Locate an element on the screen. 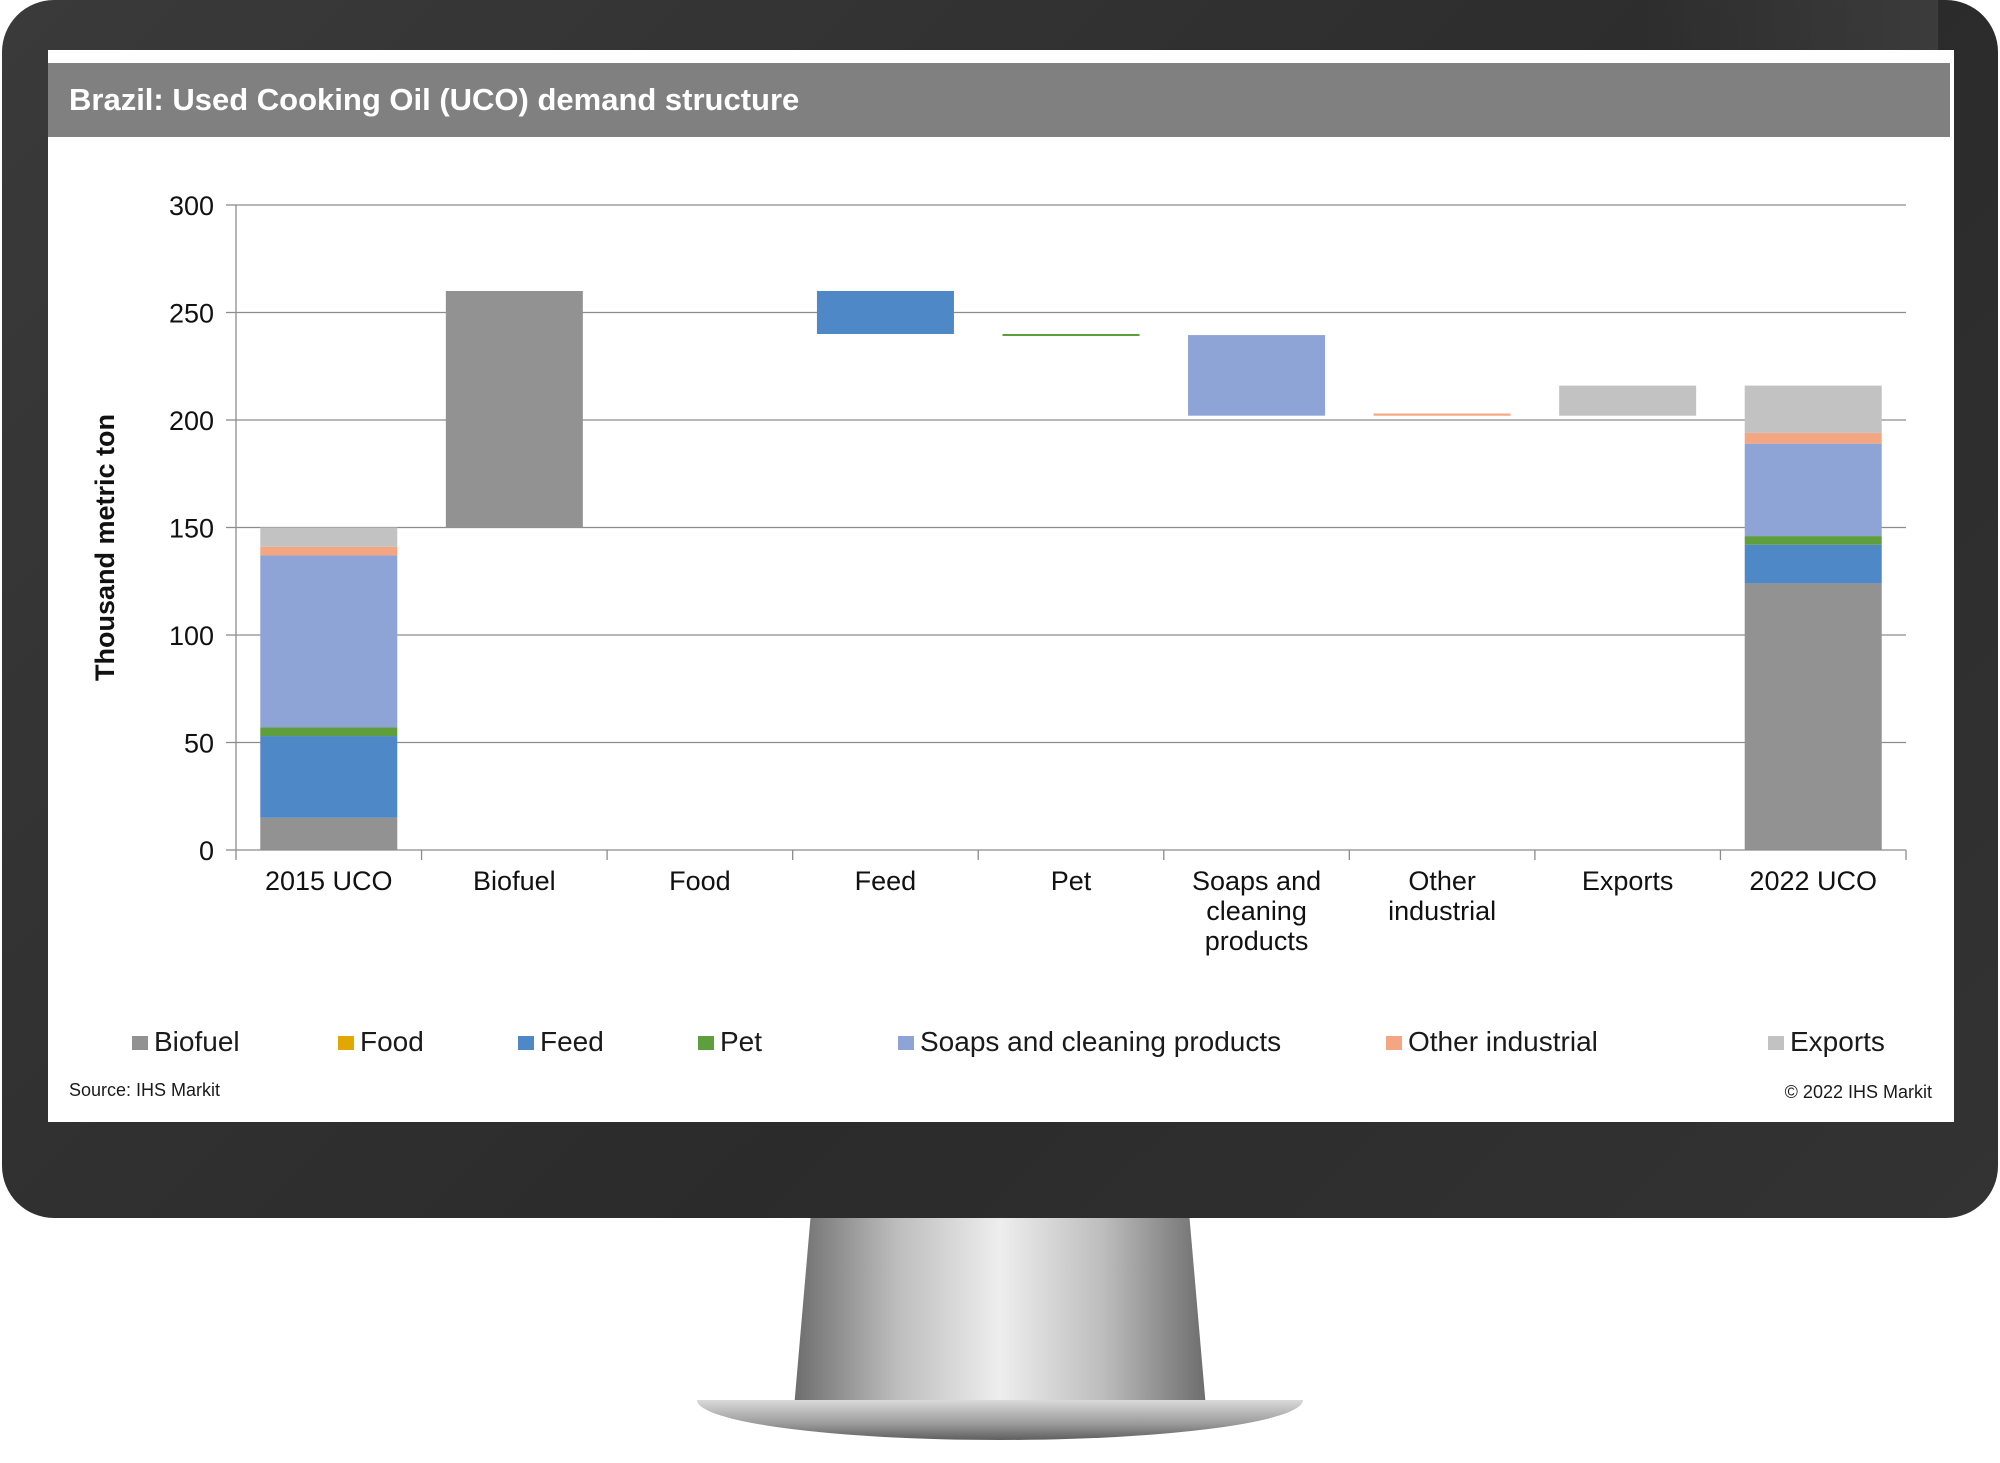  copyright-note: © 2022 IHS Markit is located at coordinates (1858, 1092).